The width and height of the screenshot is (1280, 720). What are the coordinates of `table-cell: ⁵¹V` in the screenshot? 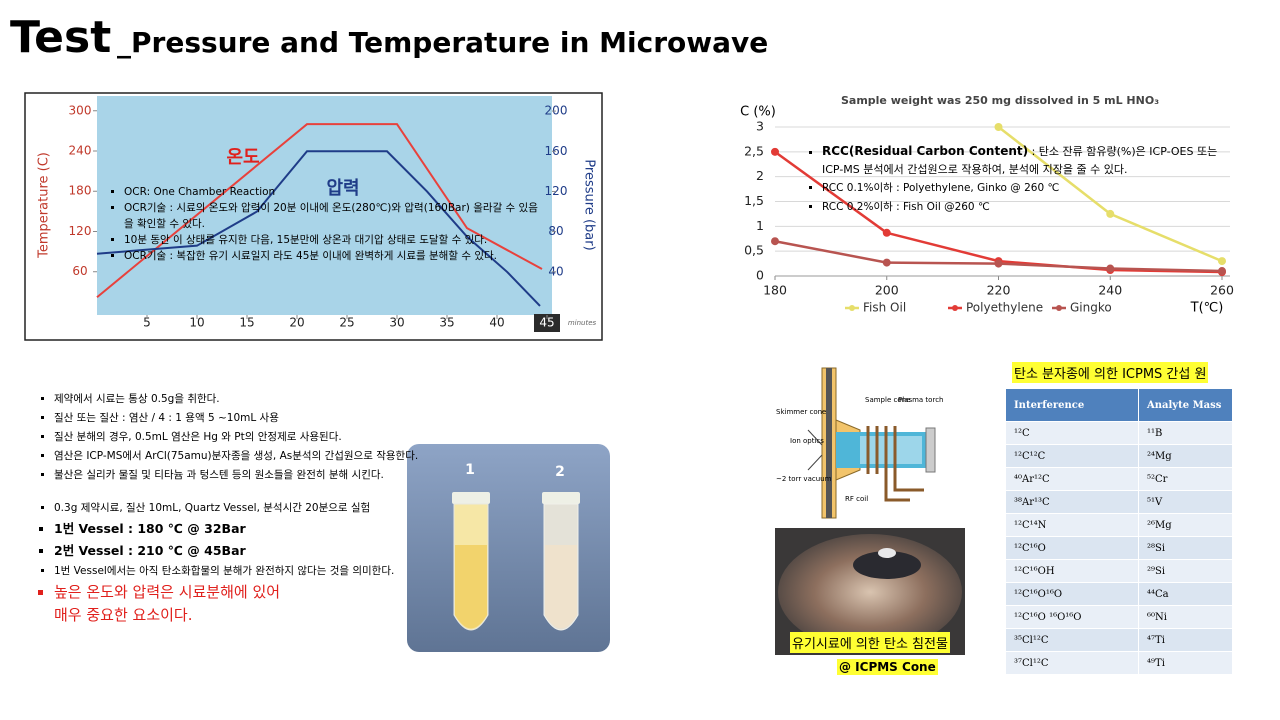 It's located at (1185, 502).